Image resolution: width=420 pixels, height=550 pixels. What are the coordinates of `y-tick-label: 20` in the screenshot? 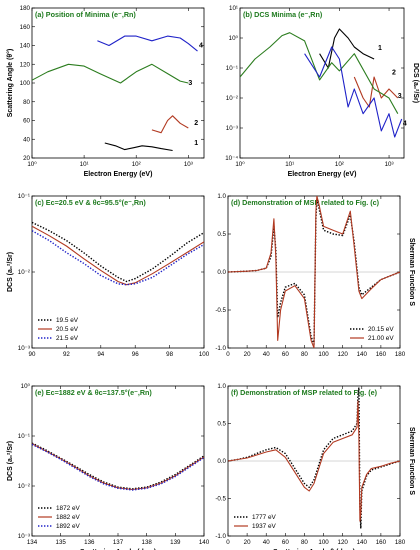 It's located at (26, 158).